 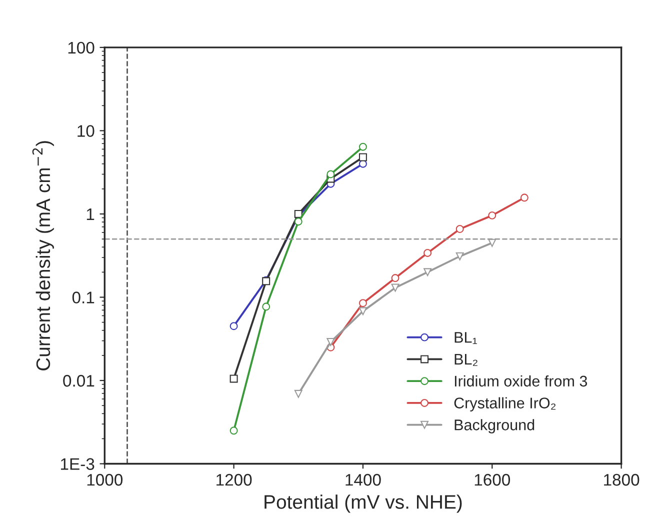 I want to click on y-tick-label: 1E-3, so click(x=77, y=464).